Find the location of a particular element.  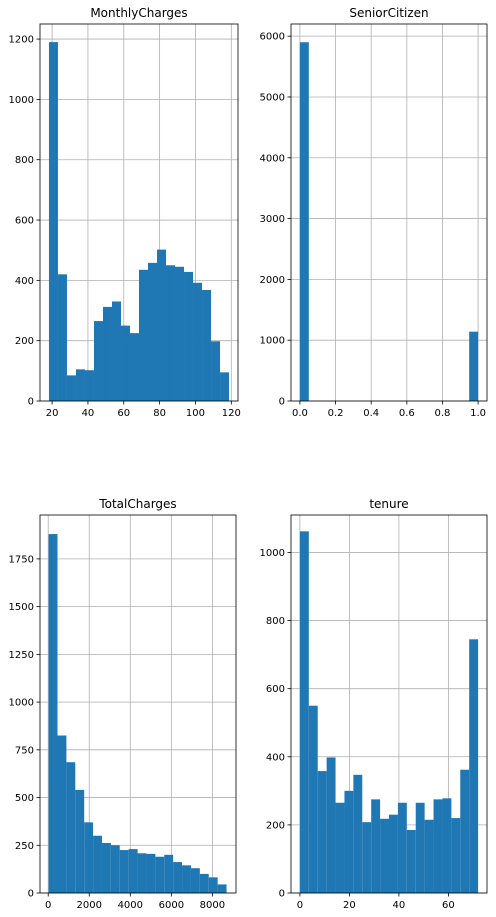

y-tick-label: 1200 is located at coordinates (21, 40).